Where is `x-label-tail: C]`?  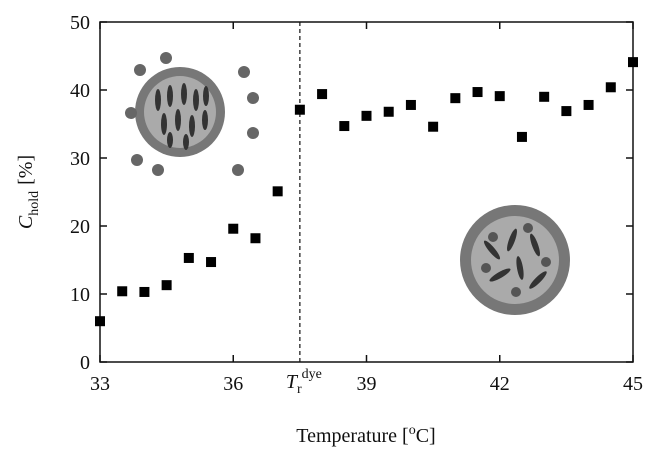 x-label-tail: C] is located at coordinates (426, 436).